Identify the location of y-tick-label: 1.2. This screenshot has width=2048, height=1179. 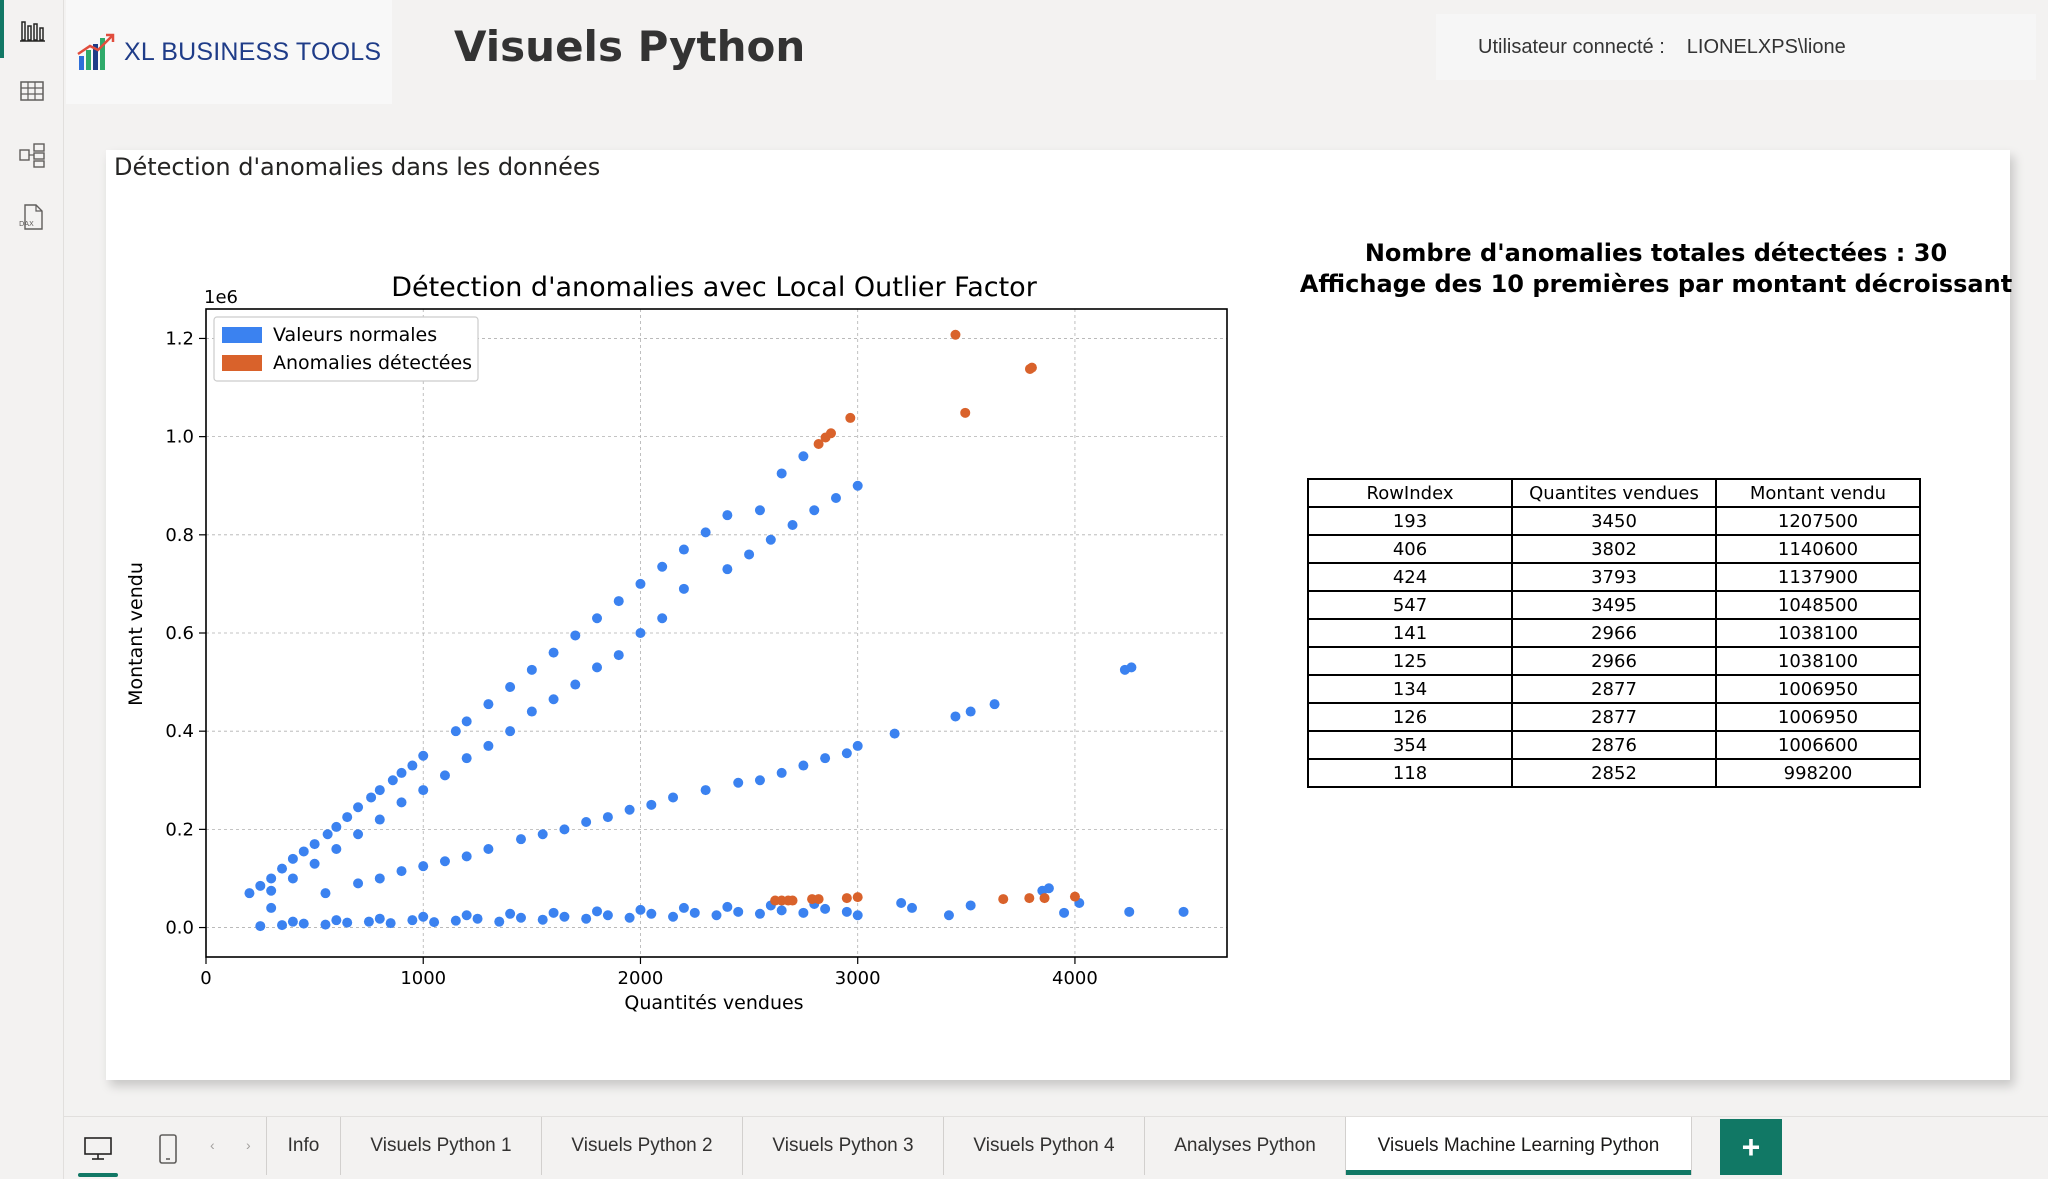
(179, 338).